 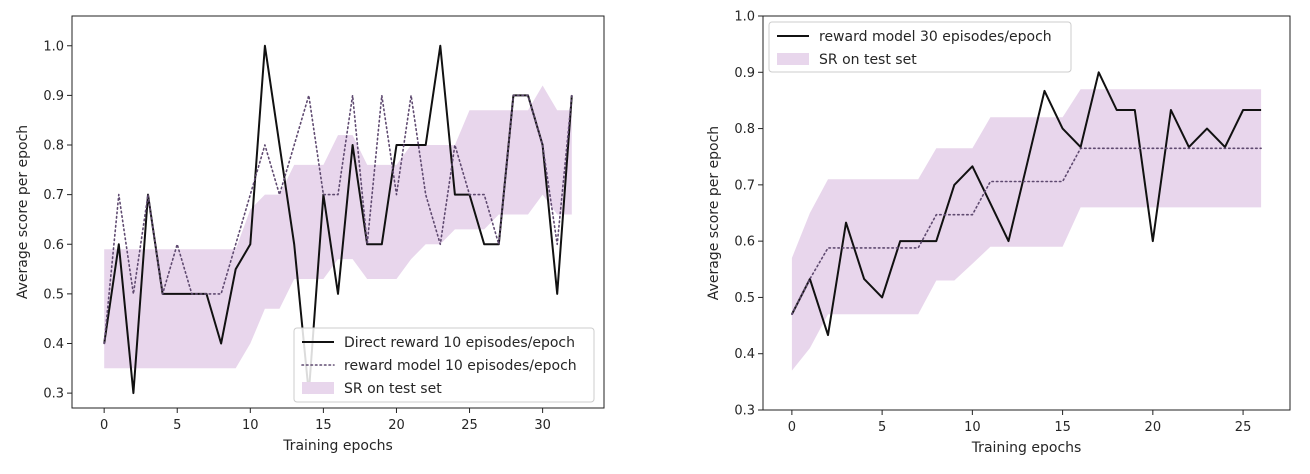 I want to click on chart1-x-tick-label: 5, so click(x=882, y=427).